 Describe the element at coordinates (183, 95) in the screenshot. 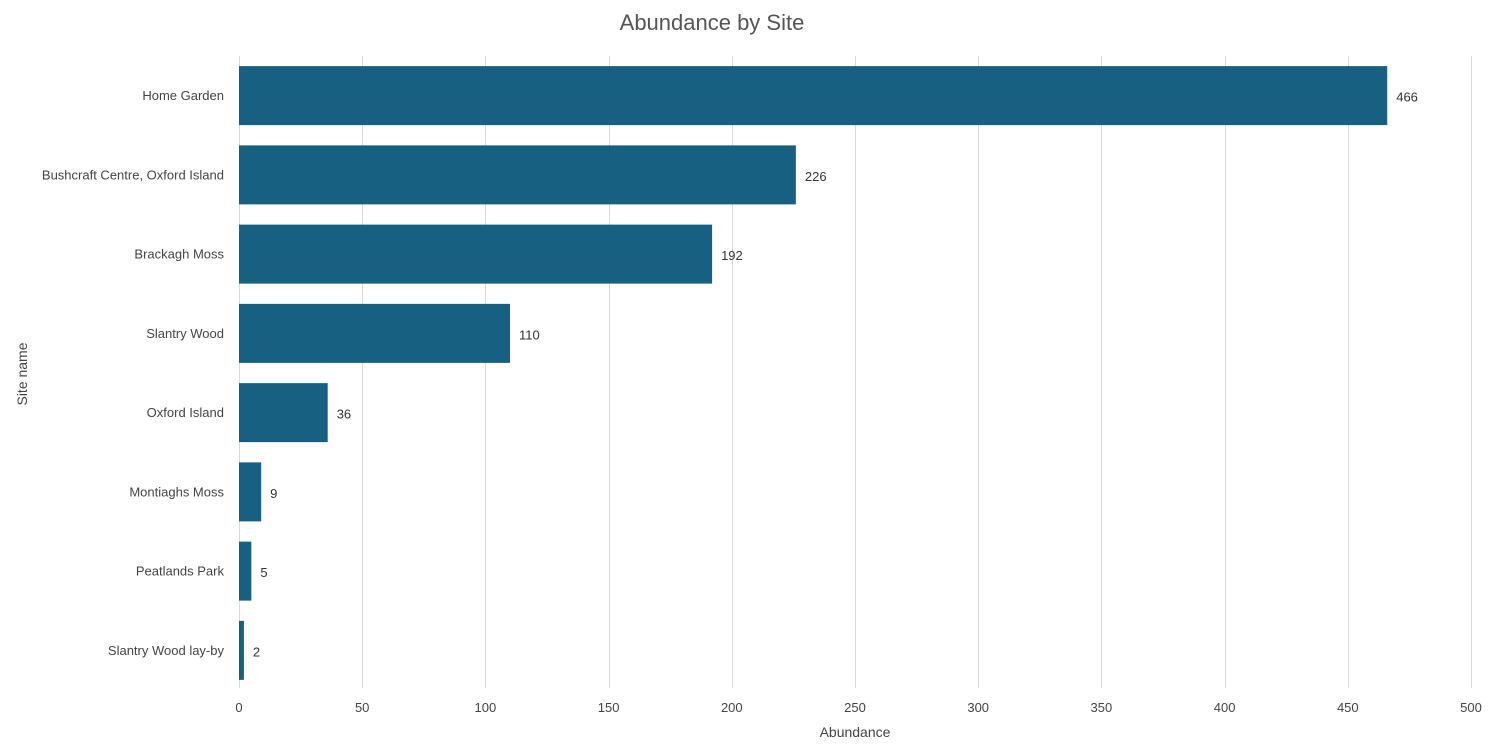

I see `y-tick-label: Home Garden` at that location.